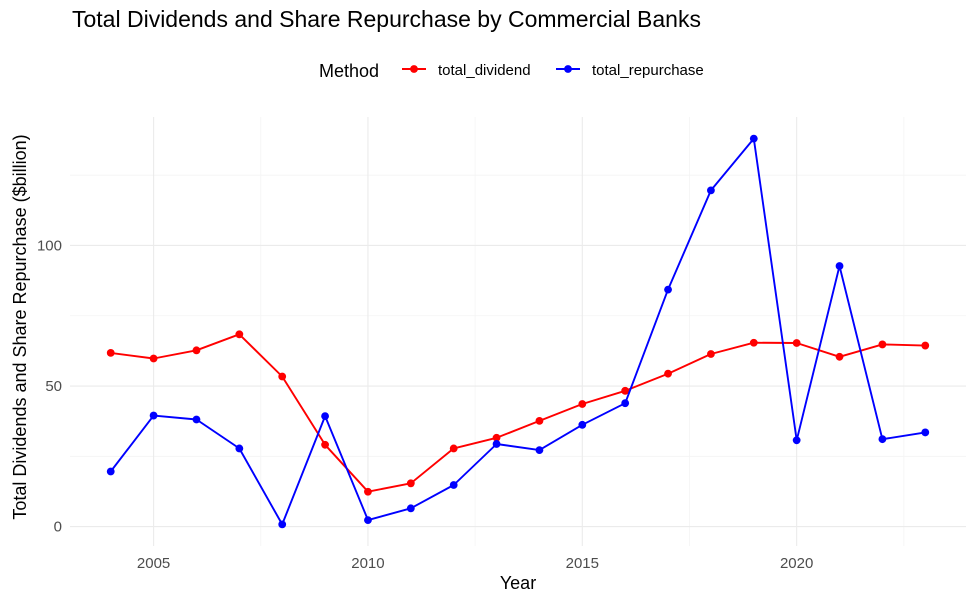  Describe the element at coordinates (518, 583) in the screenshot. I see `x-axis-label: Year` at that location.